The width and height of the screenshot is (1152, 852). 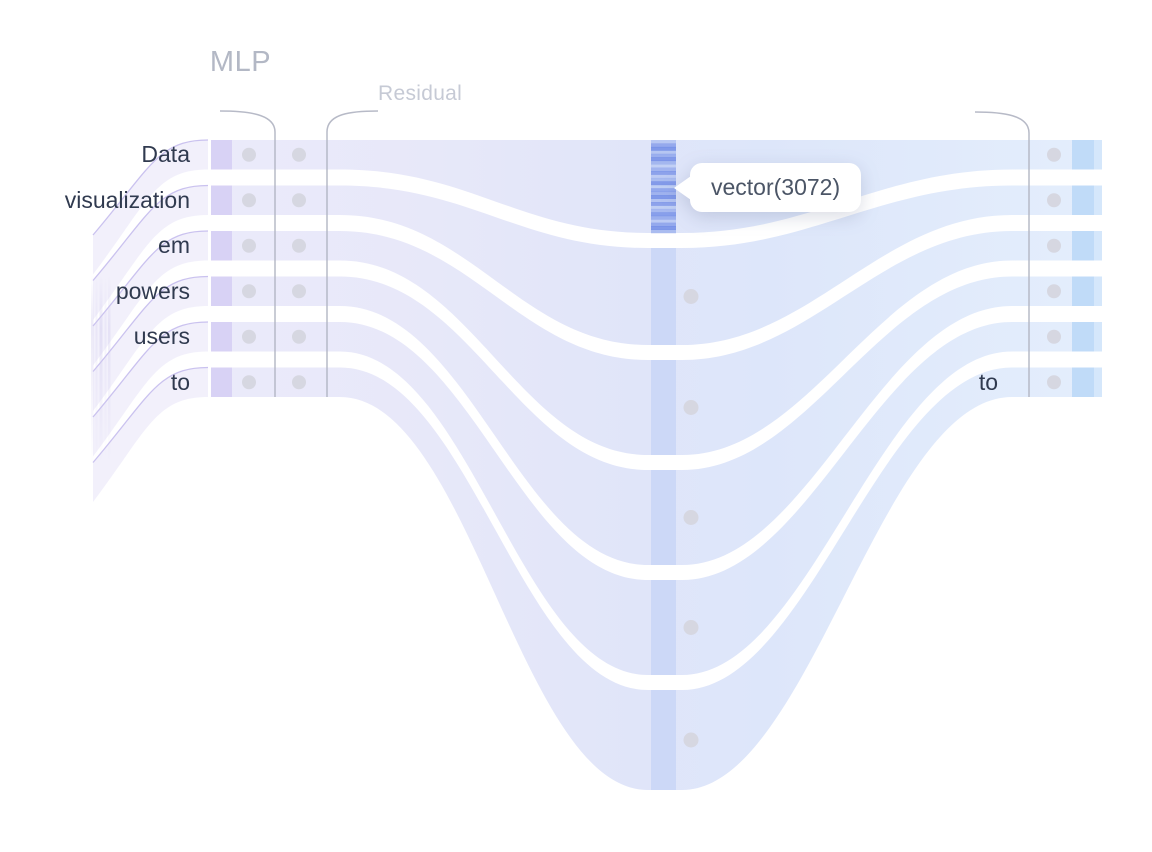 What do you see at coordinates (663, 465) in the screenshot?
I see `residual-vector-column` at bounding box center [663, 465].